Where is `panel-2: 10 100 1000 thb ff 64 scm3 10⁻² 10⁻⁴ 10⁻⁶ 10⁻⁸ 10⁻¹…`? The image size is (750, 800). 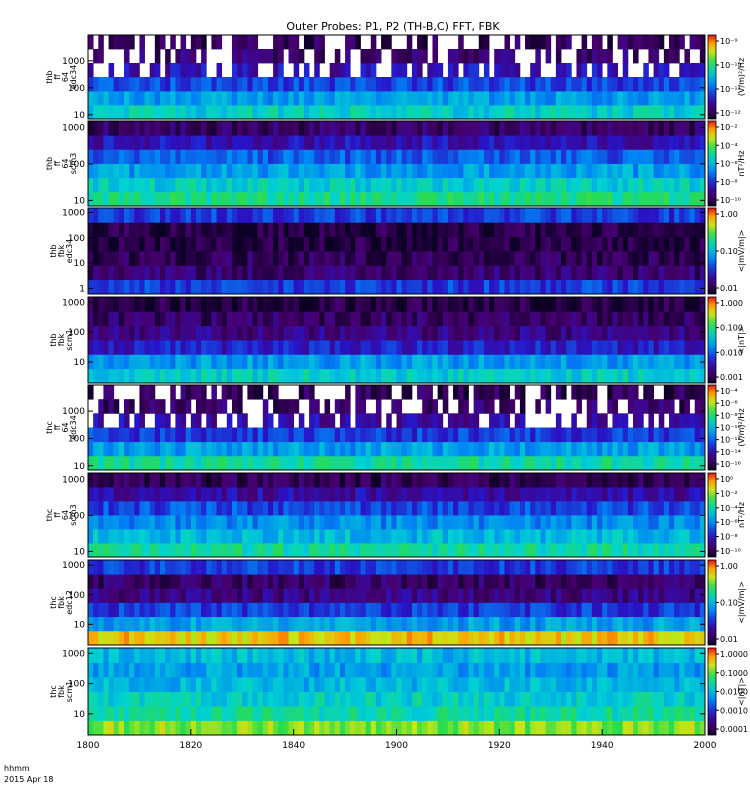 panel-2: 10 100 1000 thb ff 64 scm3 10⁻² 10⁻⁴ 10⁻⁶ 10⁻⁸ 10⁻¹… is located at coordinates (395, 163).